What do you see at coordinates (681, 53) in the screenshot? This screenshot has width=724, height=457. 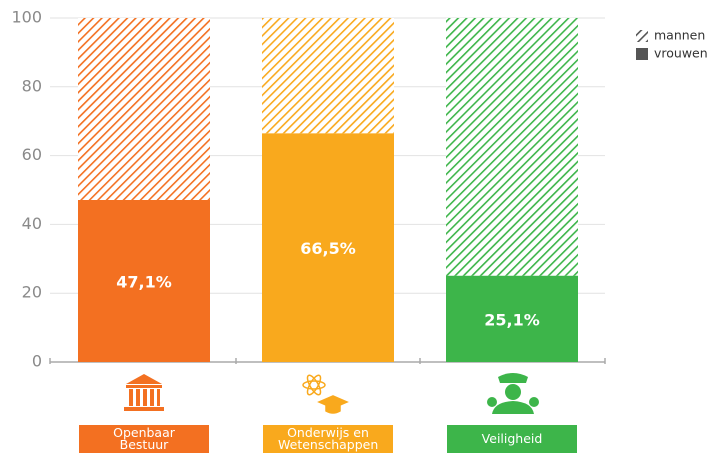 I see `legend-label: vrouwen` at bounding box center [681, 53].